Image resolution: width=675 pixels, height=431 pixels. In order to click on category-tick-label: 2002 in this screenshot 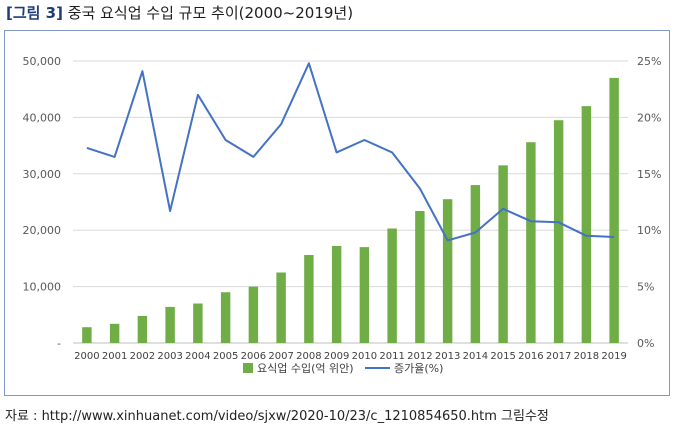, I will do `click(142, 356)`.